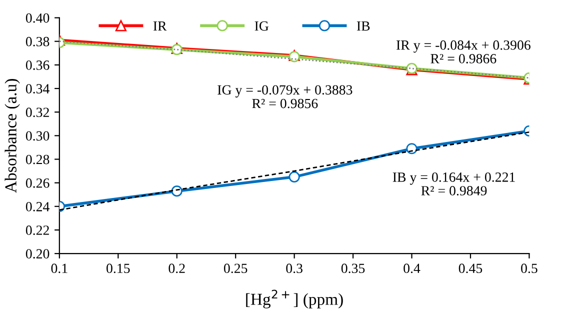 The height and width of the screenshot is (323, 566). Describe the element at coordinates (285, 96) in the screenshot. I see `annotation: IG y = -0.079x + 0.3883 R² = 0.9856` at that location.